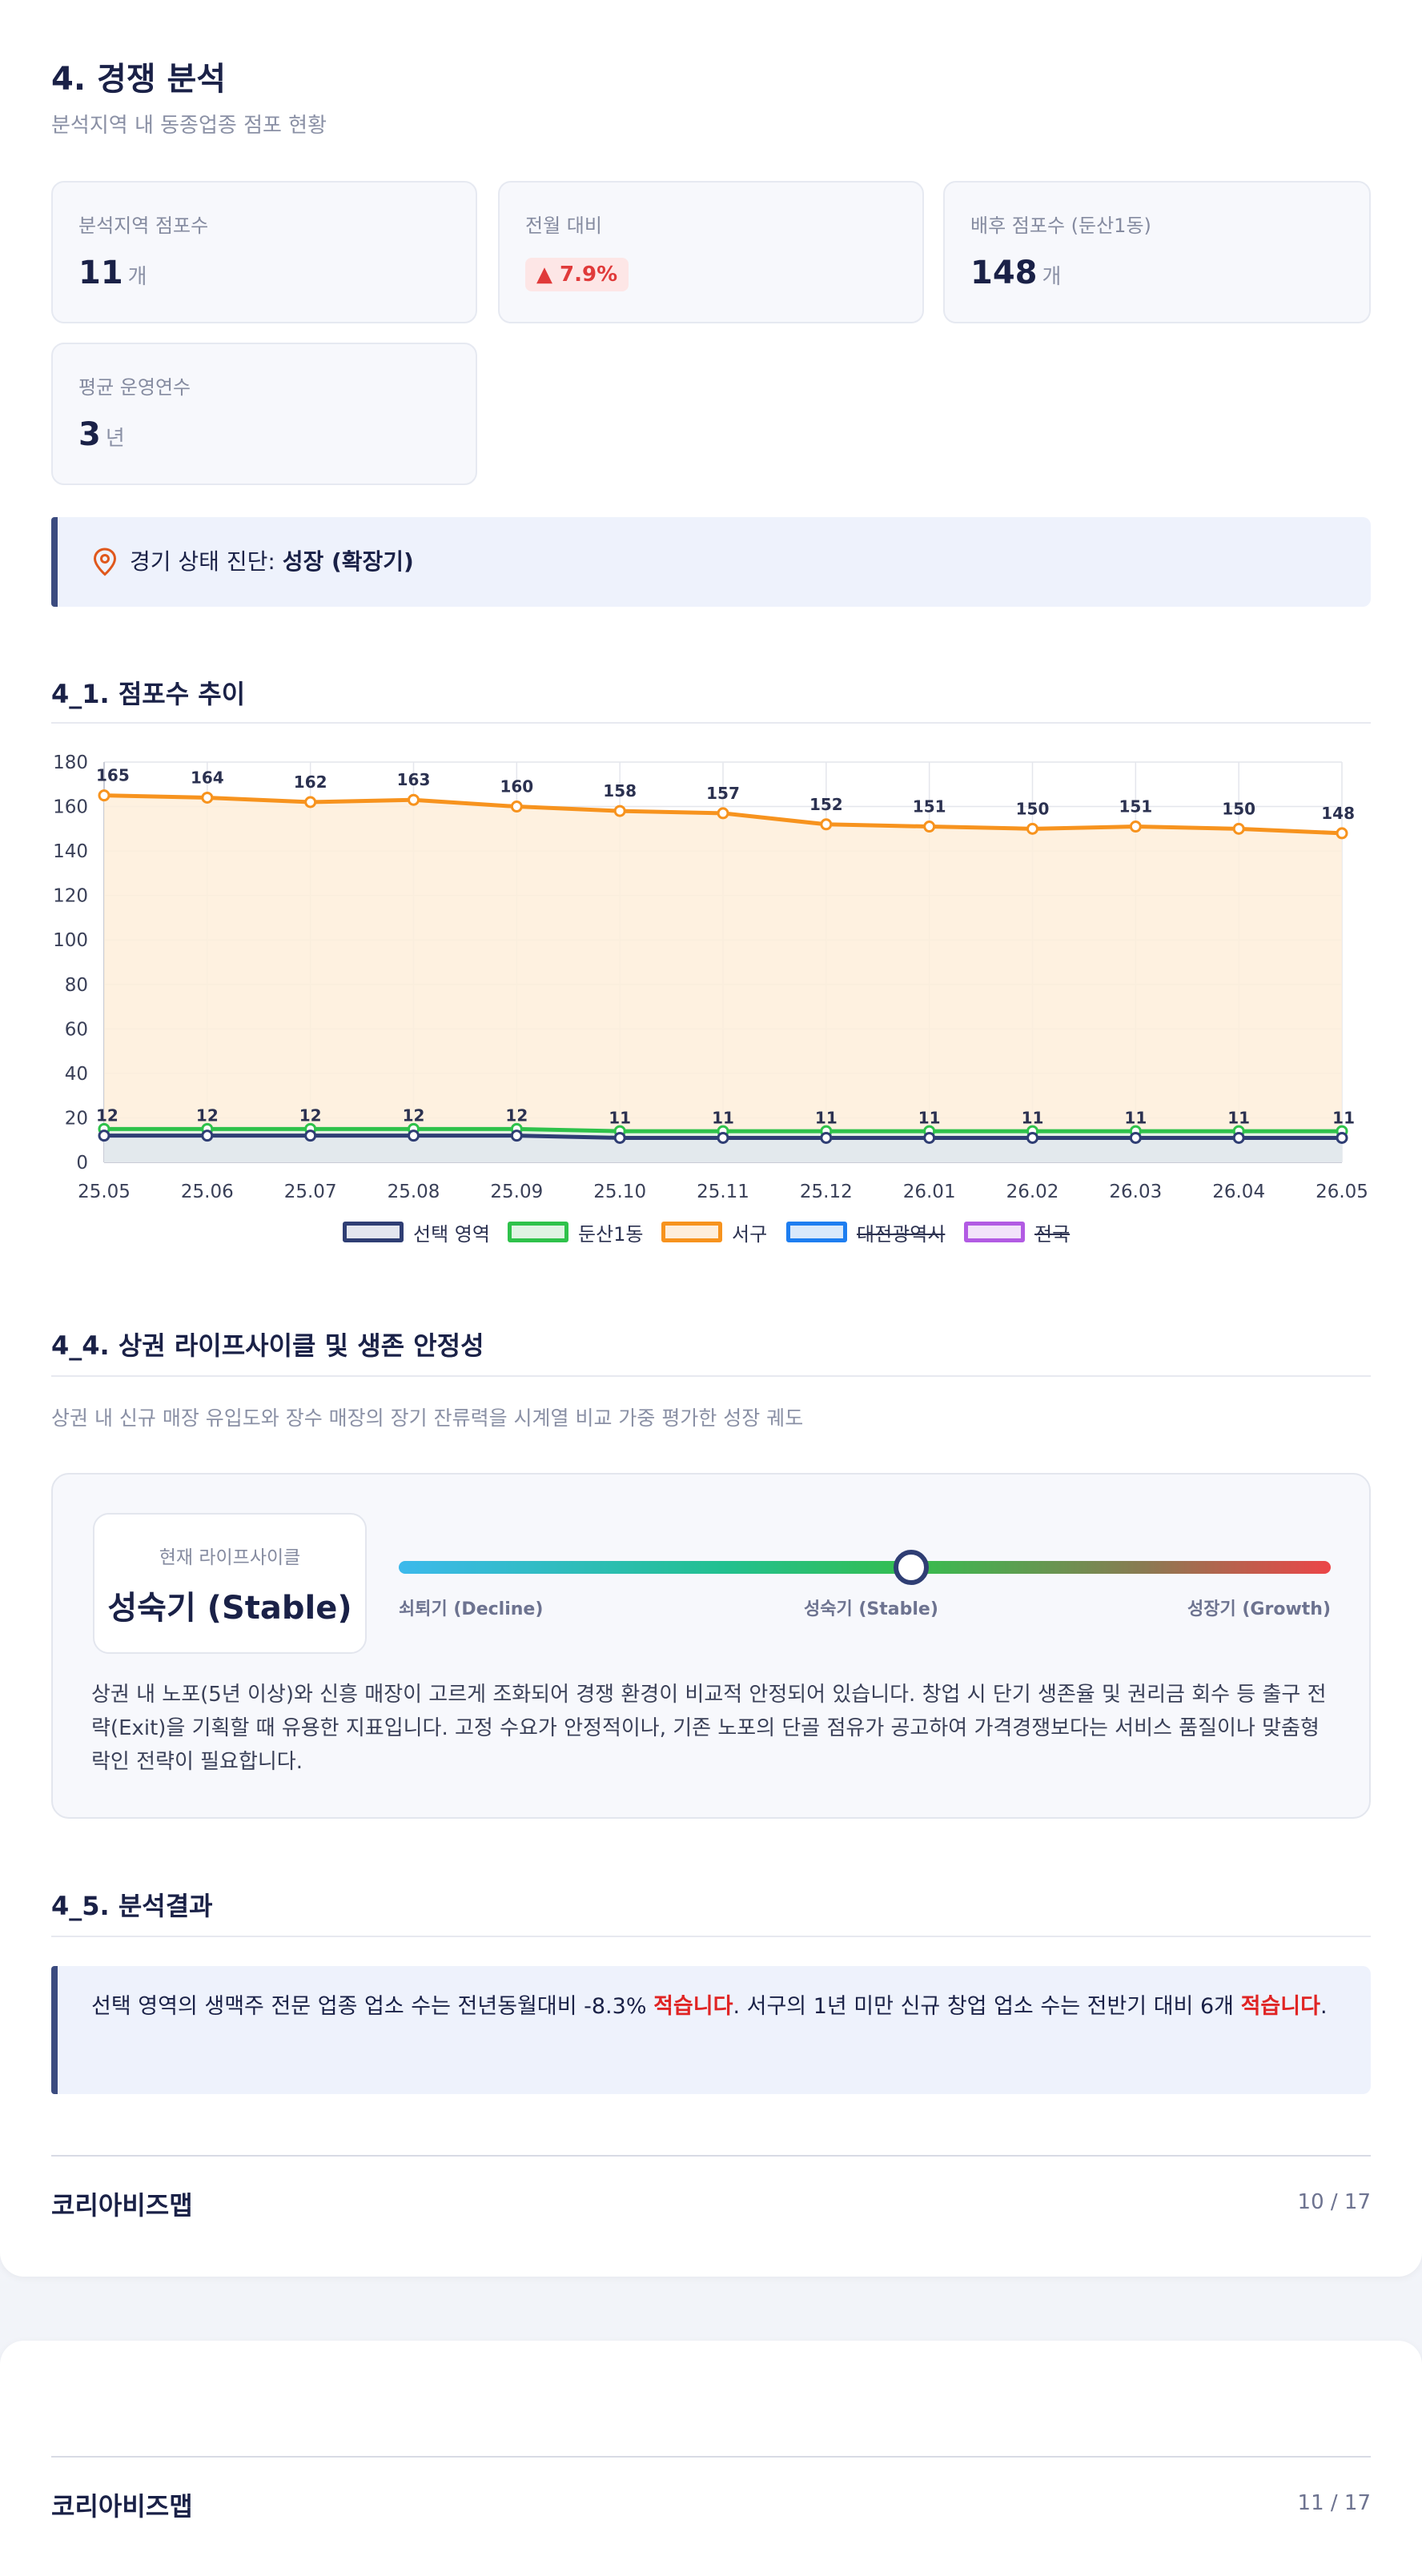  I want to click on report-page-11: 코리아비즈맵 11 / 17, so click(711, 2458).